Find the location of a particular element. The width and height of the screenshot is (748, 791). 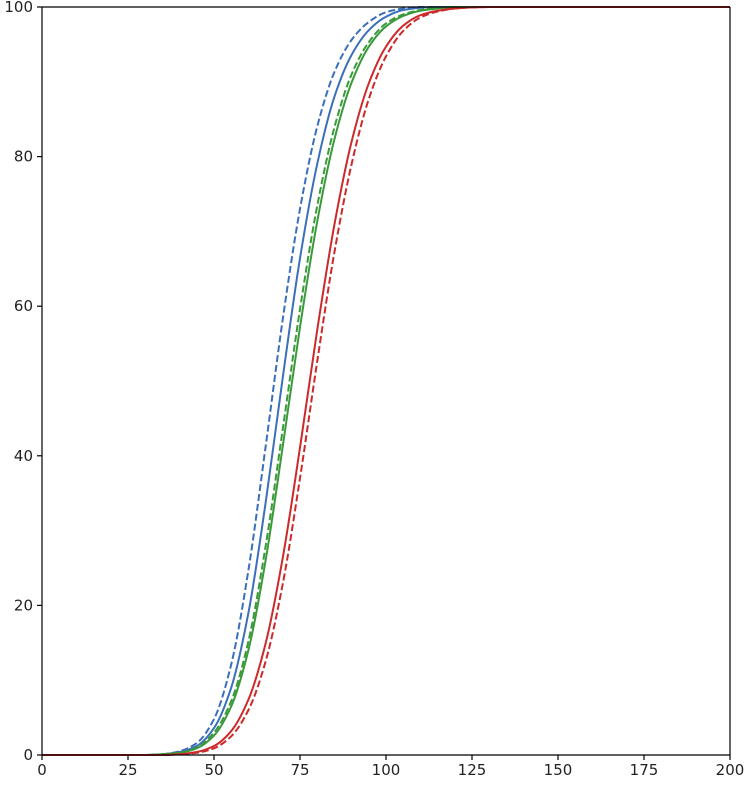

y-tick-label: 100 is located at coordinates (18, 8).